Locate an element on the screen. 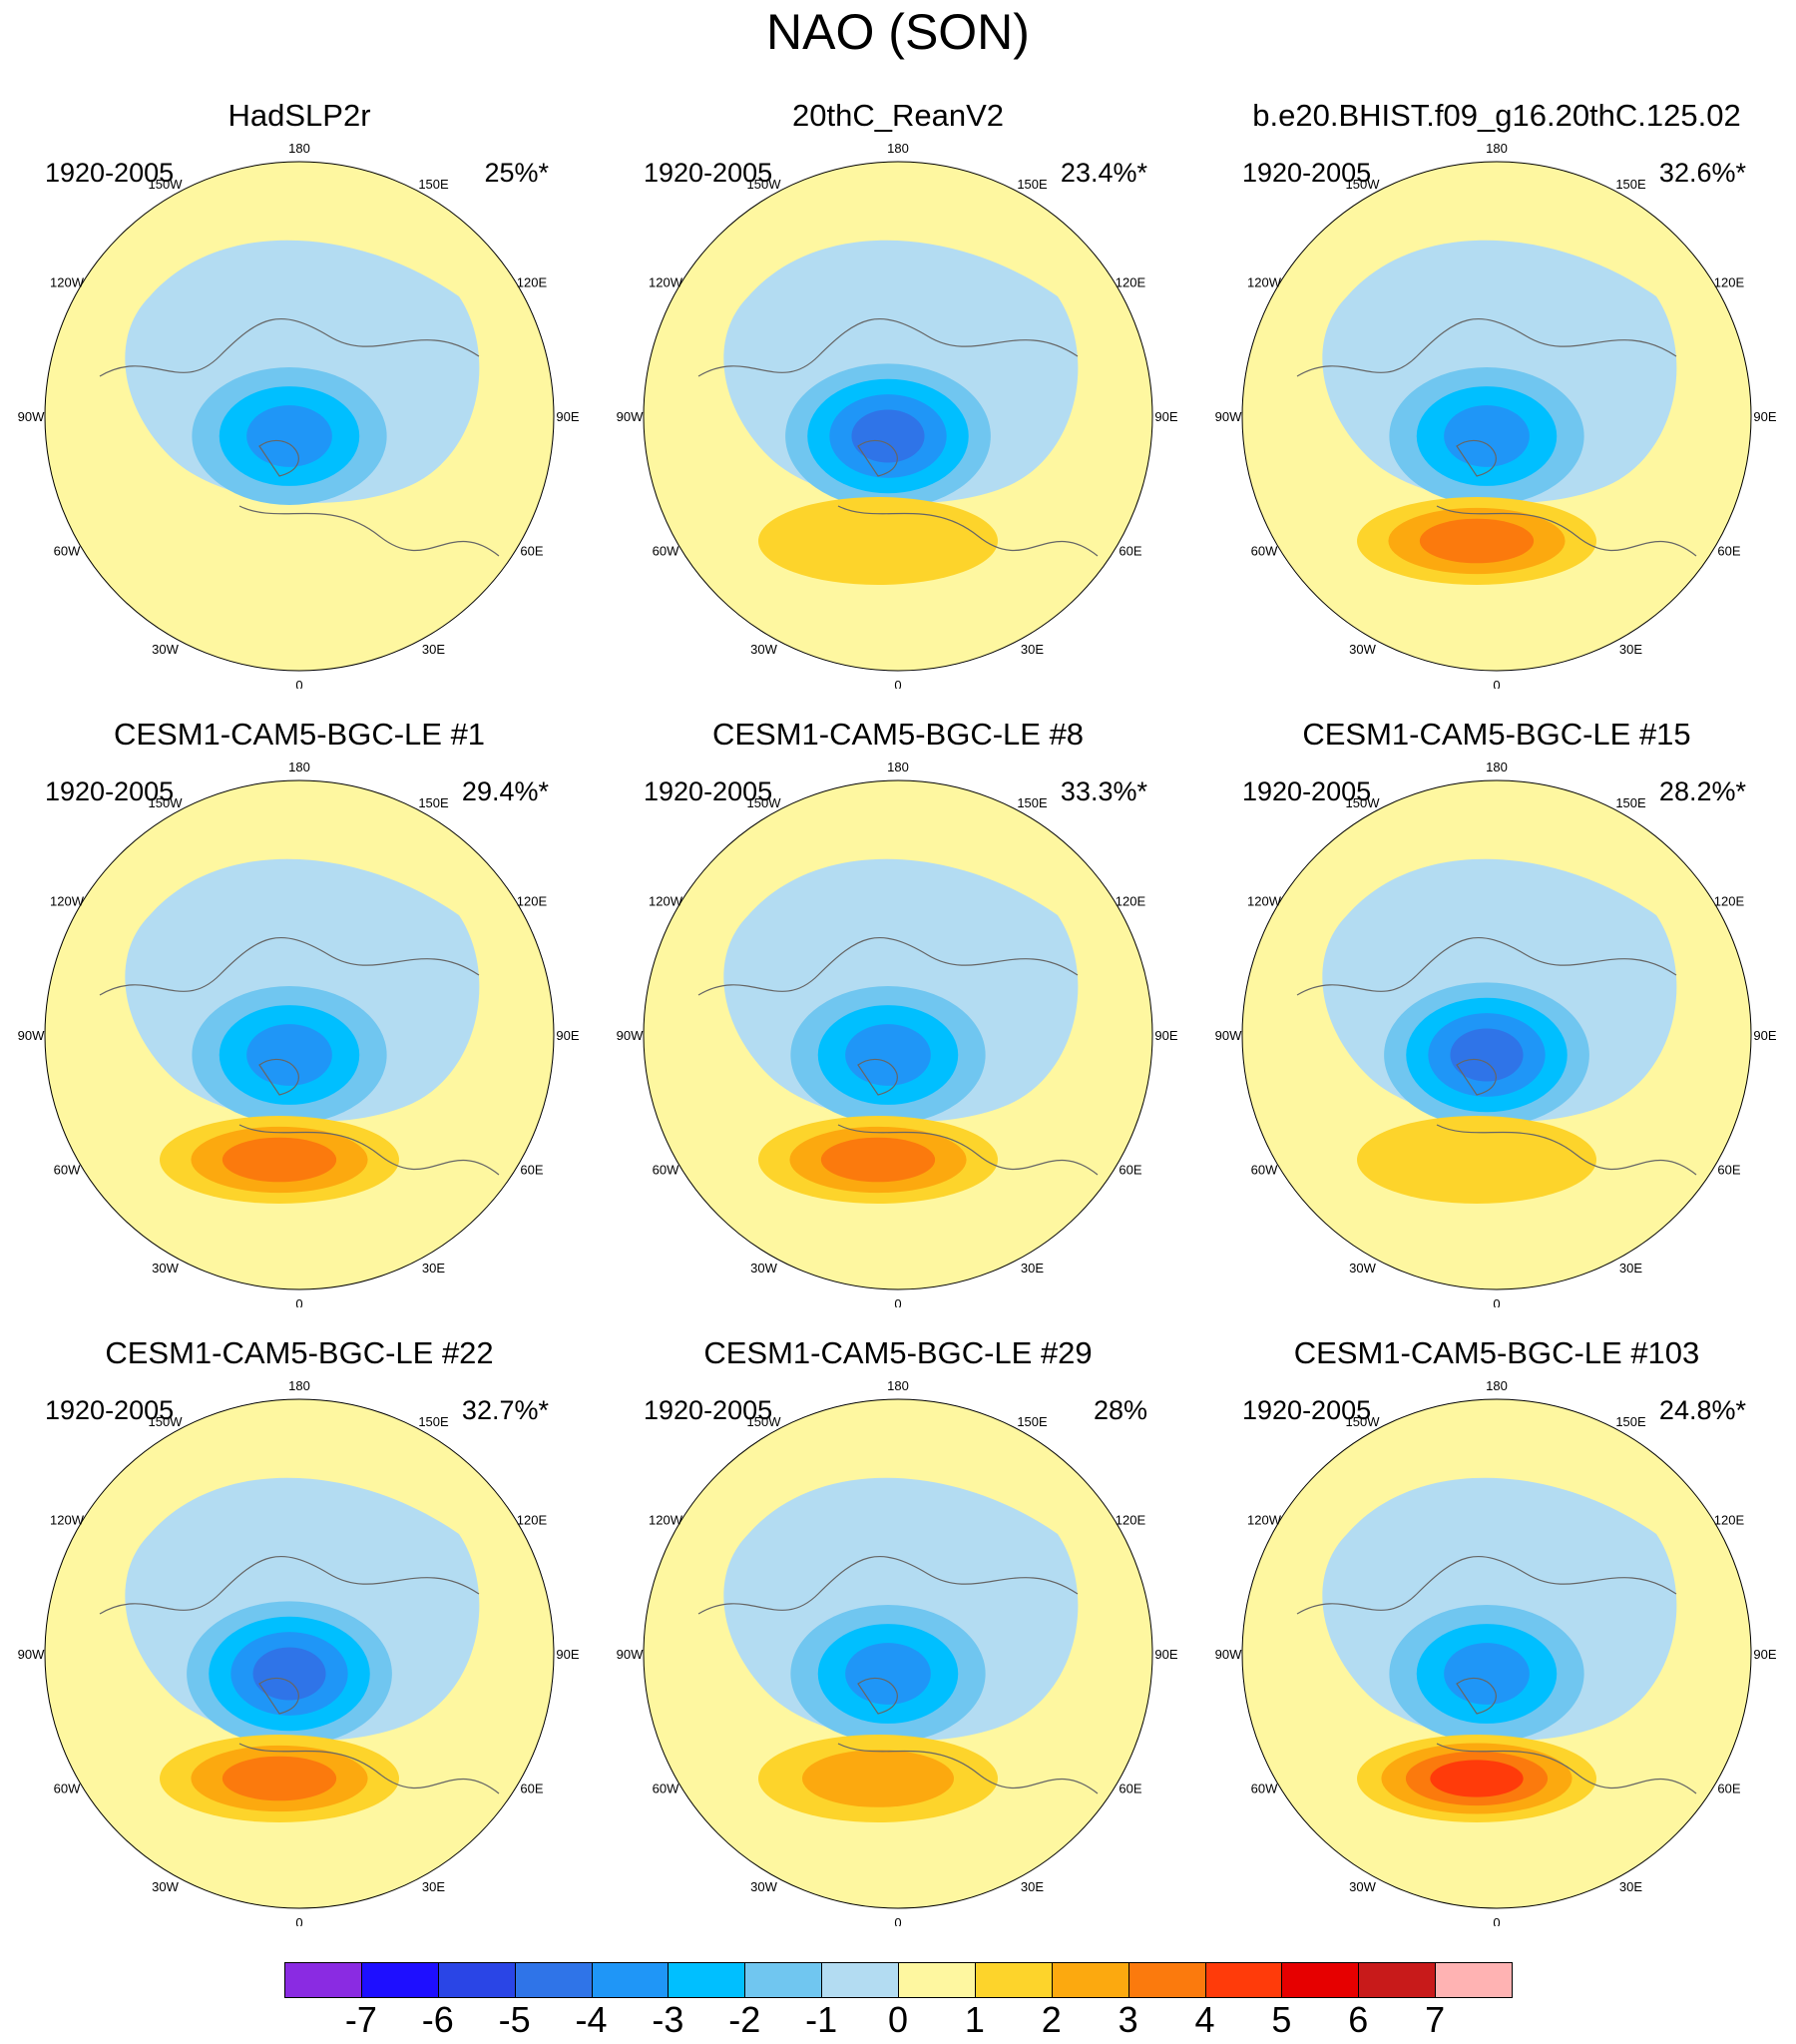  colorbar-tick-label: 5 is located at coordinates (1281, 2019).